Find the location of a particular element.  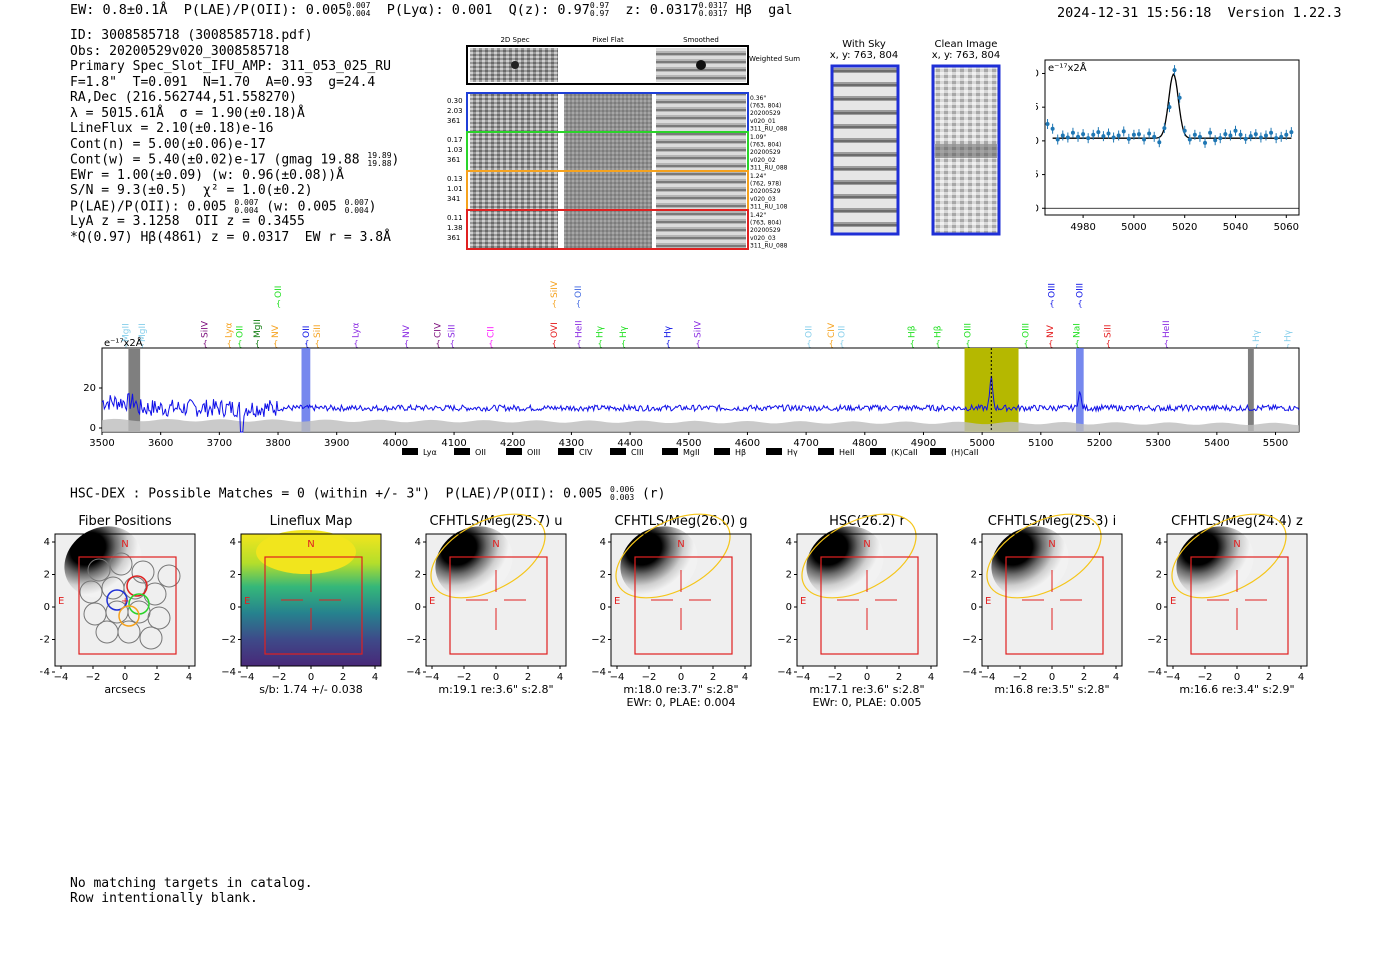

legend-label: Hβ is located at coordinates (740, 452).